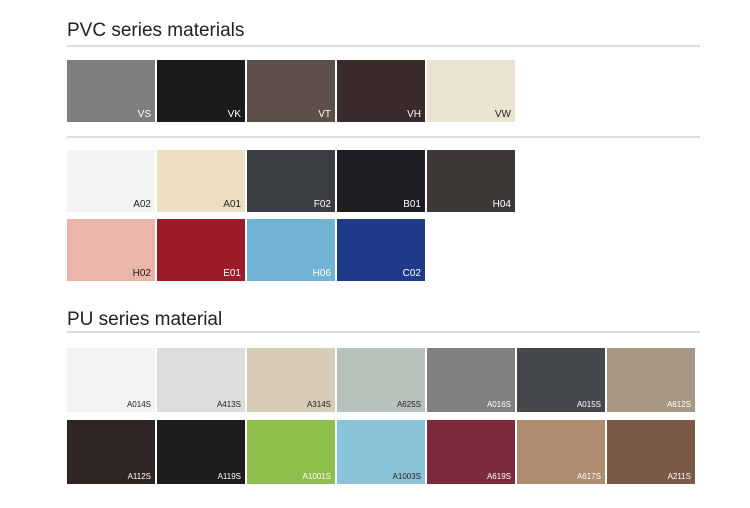 The height and width of the screenshot is (508, 750). I want to click on swatch: H04, so click(471, 181).